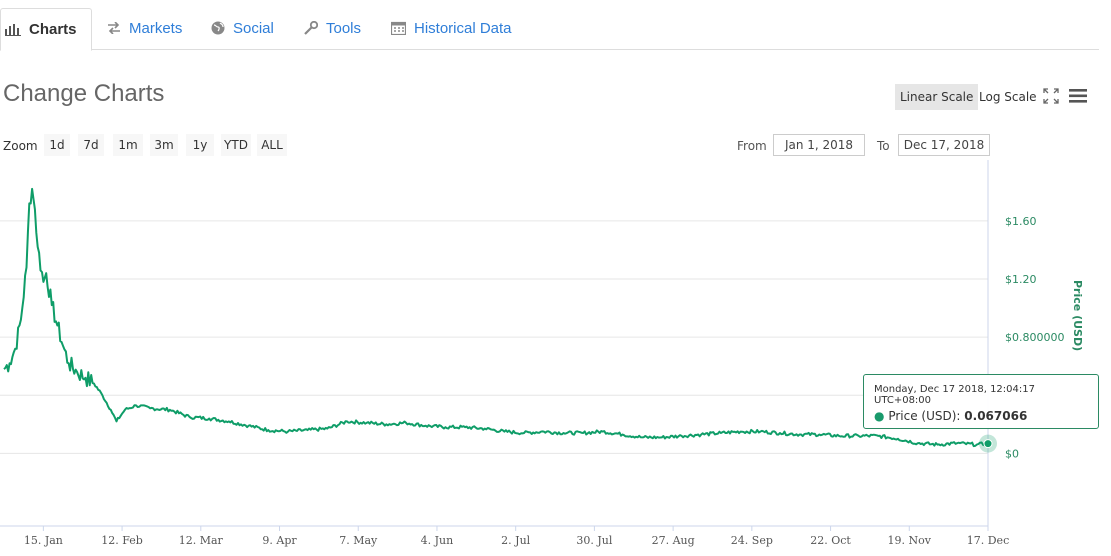 This screenshot has height=556, width=1111. I want to click on exchange-icon, so click(114, 28).